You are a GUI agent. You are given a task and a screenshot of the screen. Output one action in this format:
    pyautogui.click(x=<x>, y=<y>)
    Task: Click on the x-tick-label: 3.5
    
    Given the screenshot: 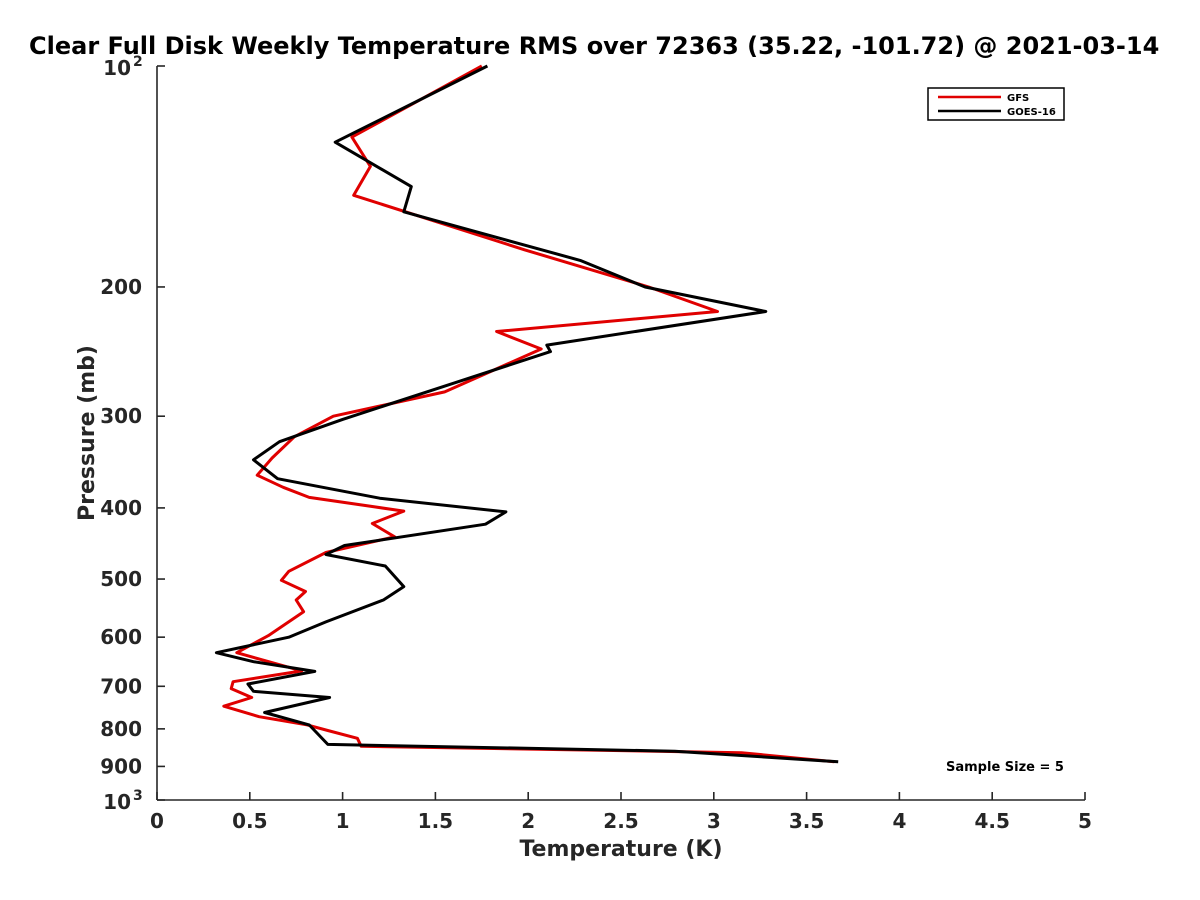 What is the action you would take?
    pyautogui.click(x=806, y=821)
    